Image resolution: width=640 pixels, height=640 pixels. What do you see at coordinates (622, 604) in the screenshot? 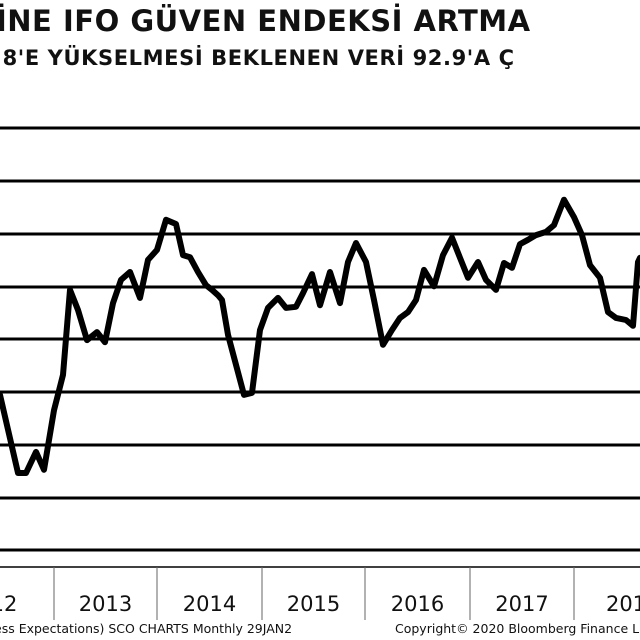
I see `x-tick-label: 201` at bounding box center [622, 604].